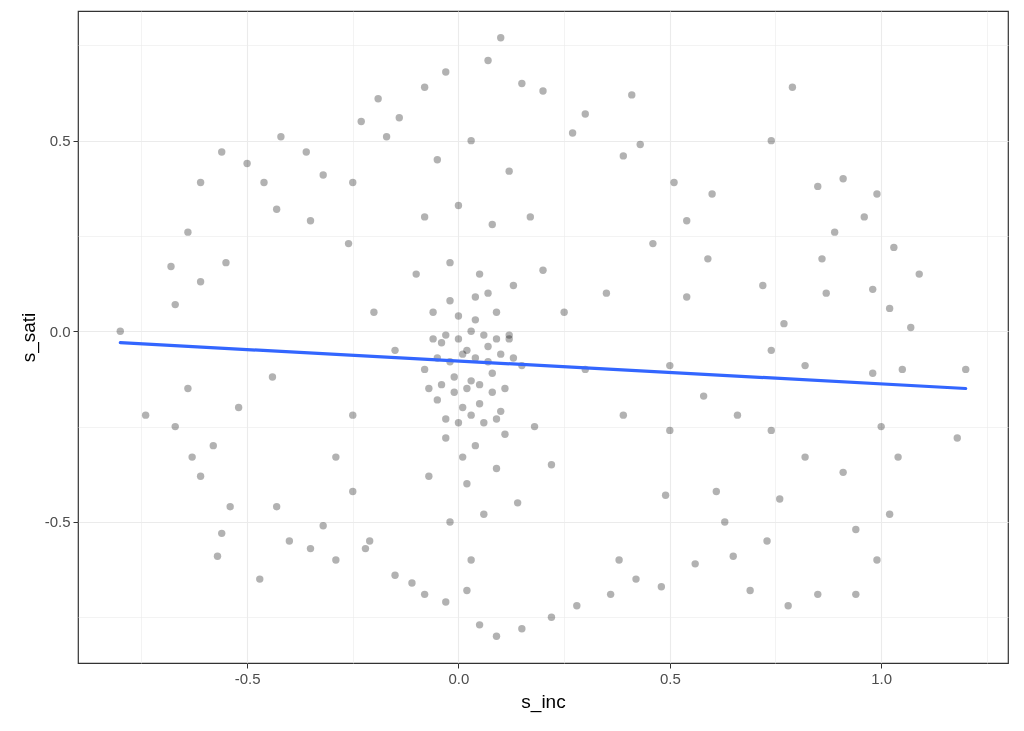  Describe the element at coordinates (459, 678) in the screenshot. I see `x-tick-label: 0.0` at that location.